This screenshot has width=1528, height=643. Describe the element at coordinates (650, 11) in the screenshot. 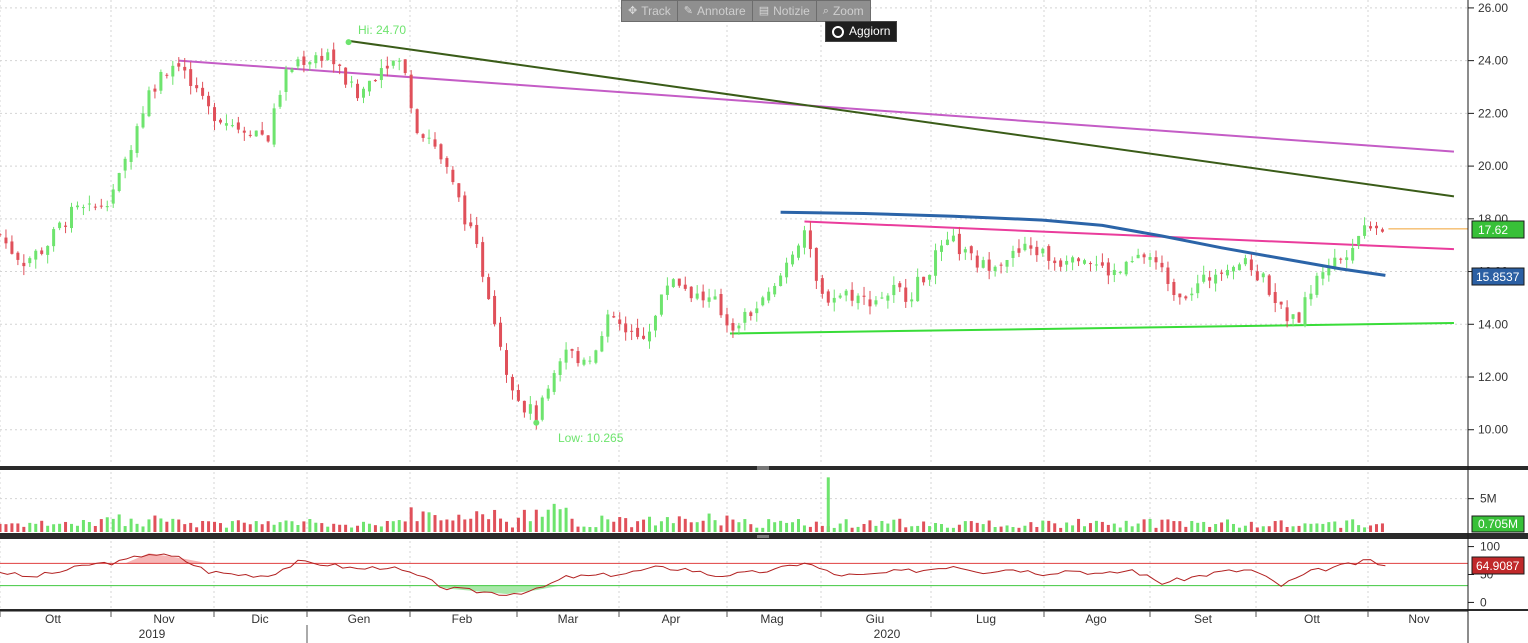

I see `track-button: ✥ Track` at that location.